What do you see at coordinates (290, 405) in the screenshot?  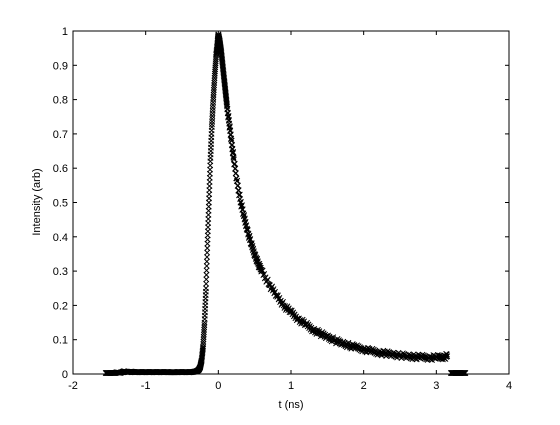 I see `x-axis-label: t (ns)` at bounding box center [290, 405].